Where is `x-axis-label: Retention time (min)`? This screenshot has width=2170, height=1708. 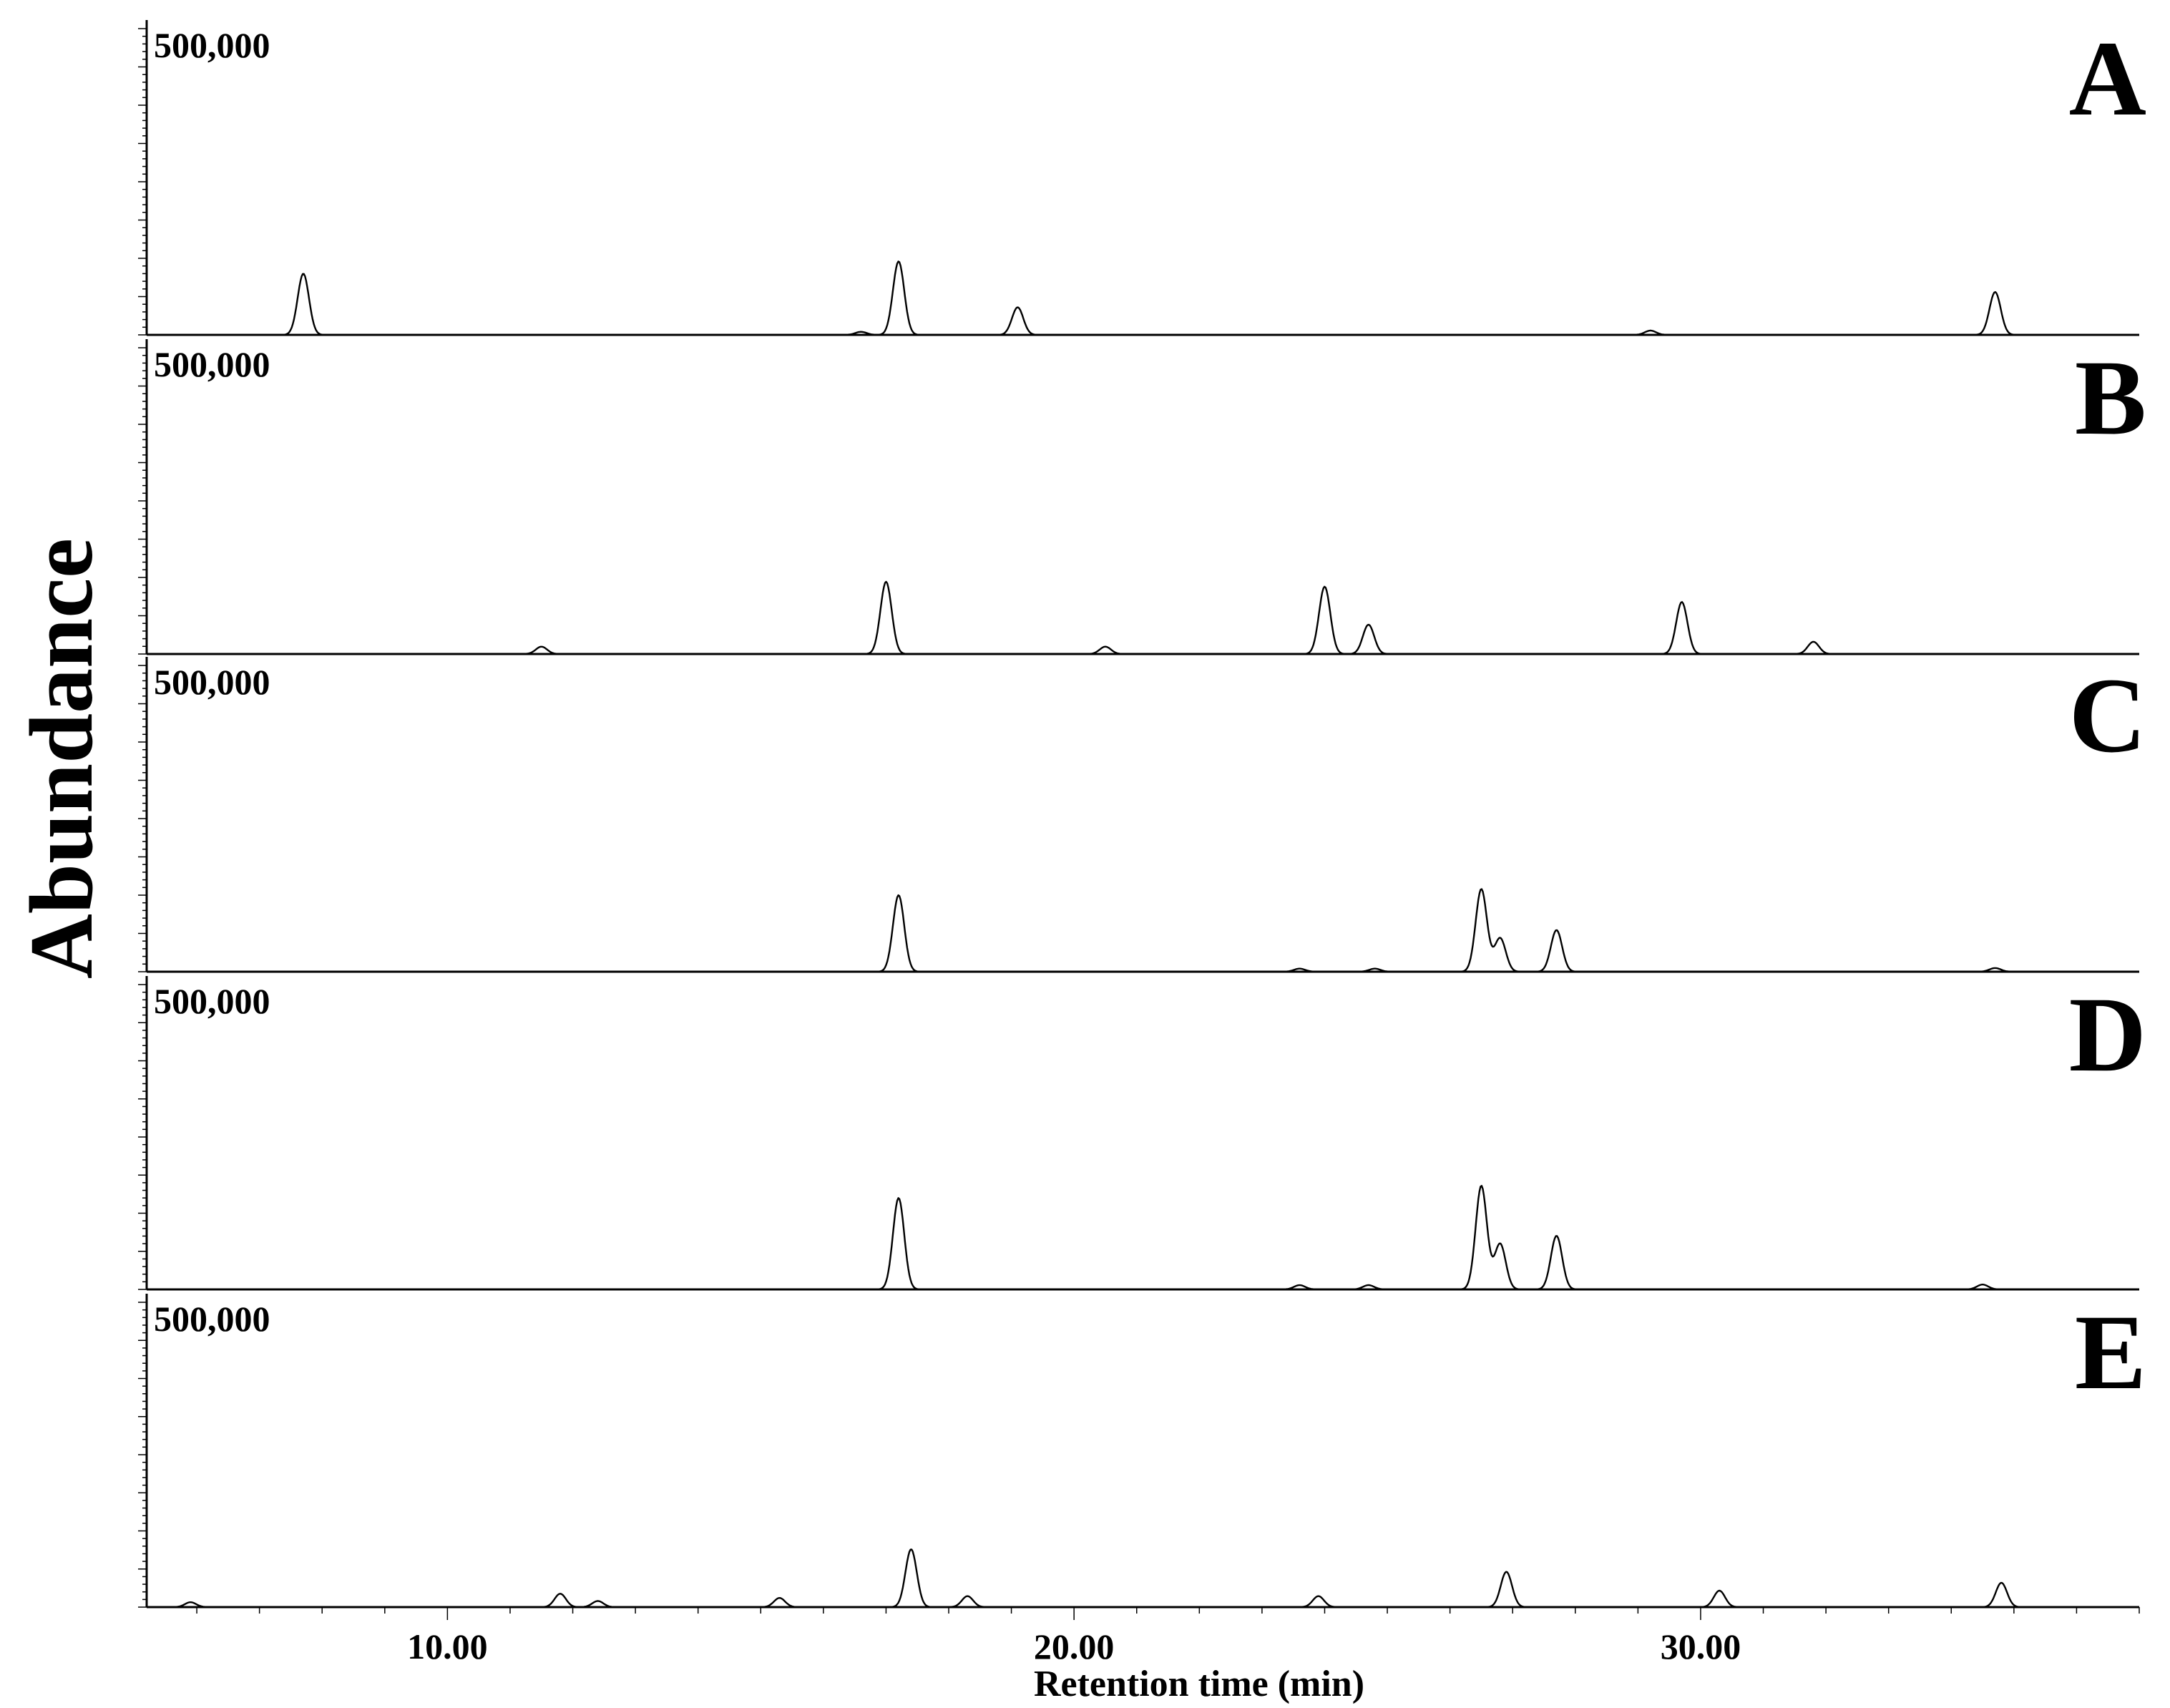
x-axis-label: Retention time (min) is located at coordinates (1199, 1684).